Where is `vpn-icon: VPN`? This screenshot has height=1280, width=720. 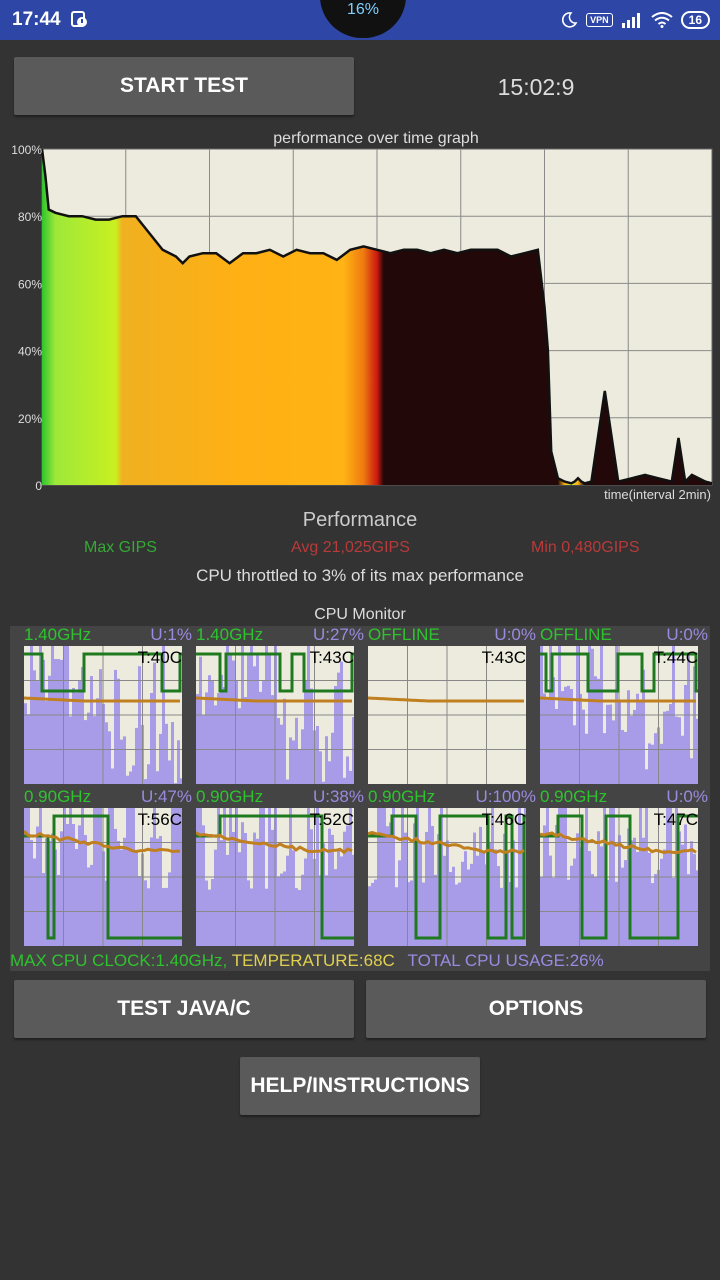 vpn-icon: VPN is located at coordinates (599, 20).